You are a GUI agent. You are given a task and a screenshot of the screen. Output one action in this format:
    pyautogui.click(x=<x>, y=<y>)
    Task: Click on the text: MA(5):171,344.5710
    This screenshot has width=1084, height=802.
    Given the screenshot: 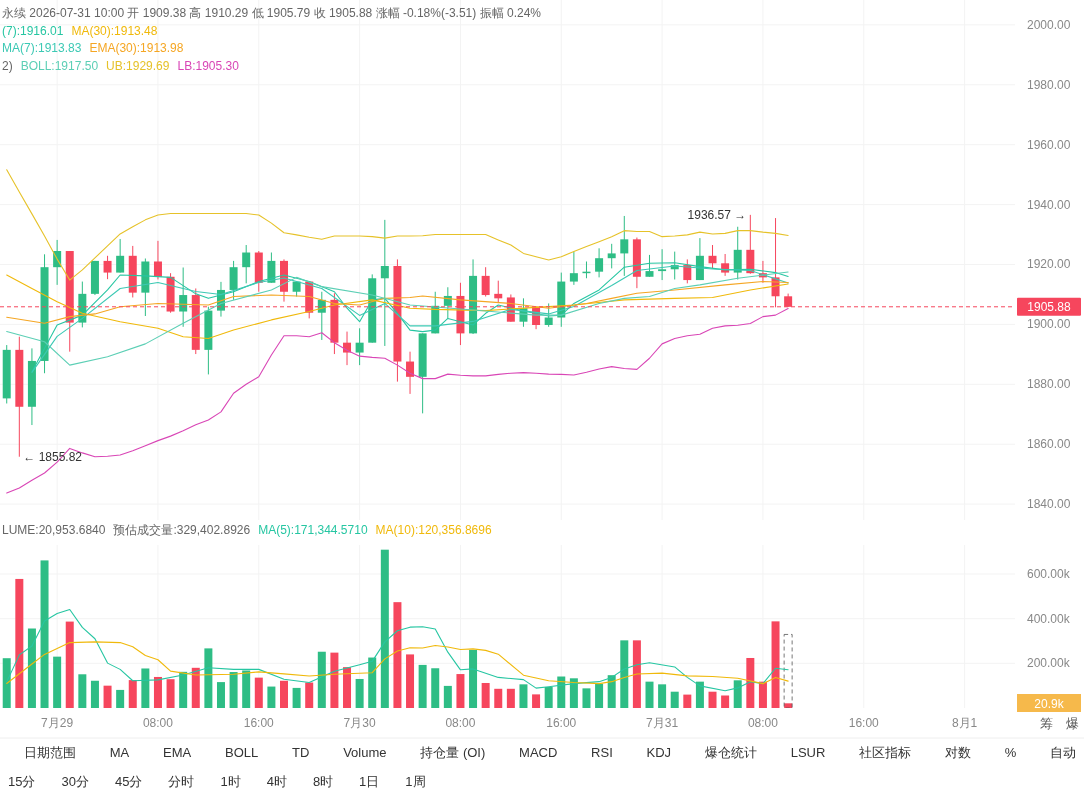 What is the action you would take?
    pyautogui.click(x=313, y=530)
    